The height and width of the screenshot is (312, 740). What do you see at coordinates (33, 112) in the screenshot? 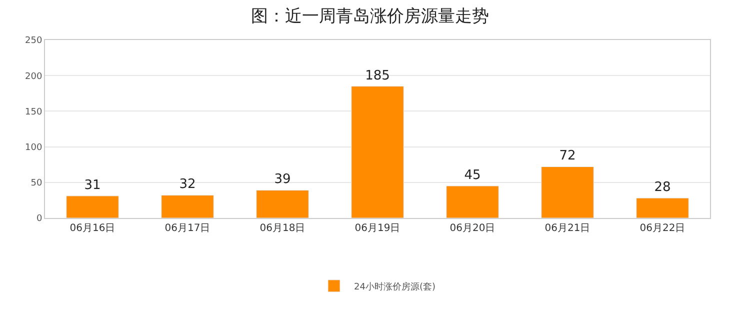
I see `y-tick-label: 150` at bounding box center [33, 112].